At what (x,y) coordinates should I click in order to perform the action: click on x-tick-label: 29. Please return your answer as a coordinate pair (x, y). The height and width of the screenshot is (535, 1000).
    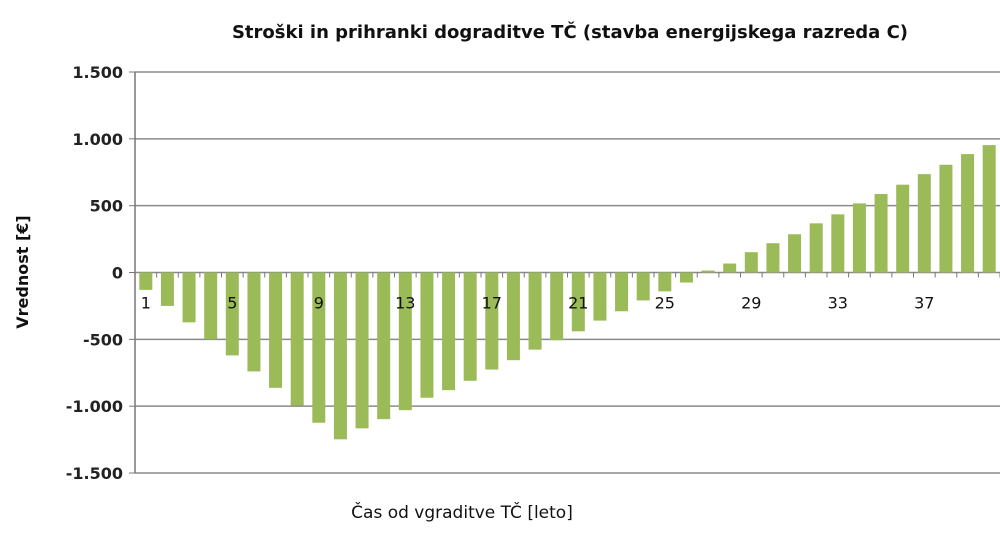
    Looking at the image, I should click on (751, 303).